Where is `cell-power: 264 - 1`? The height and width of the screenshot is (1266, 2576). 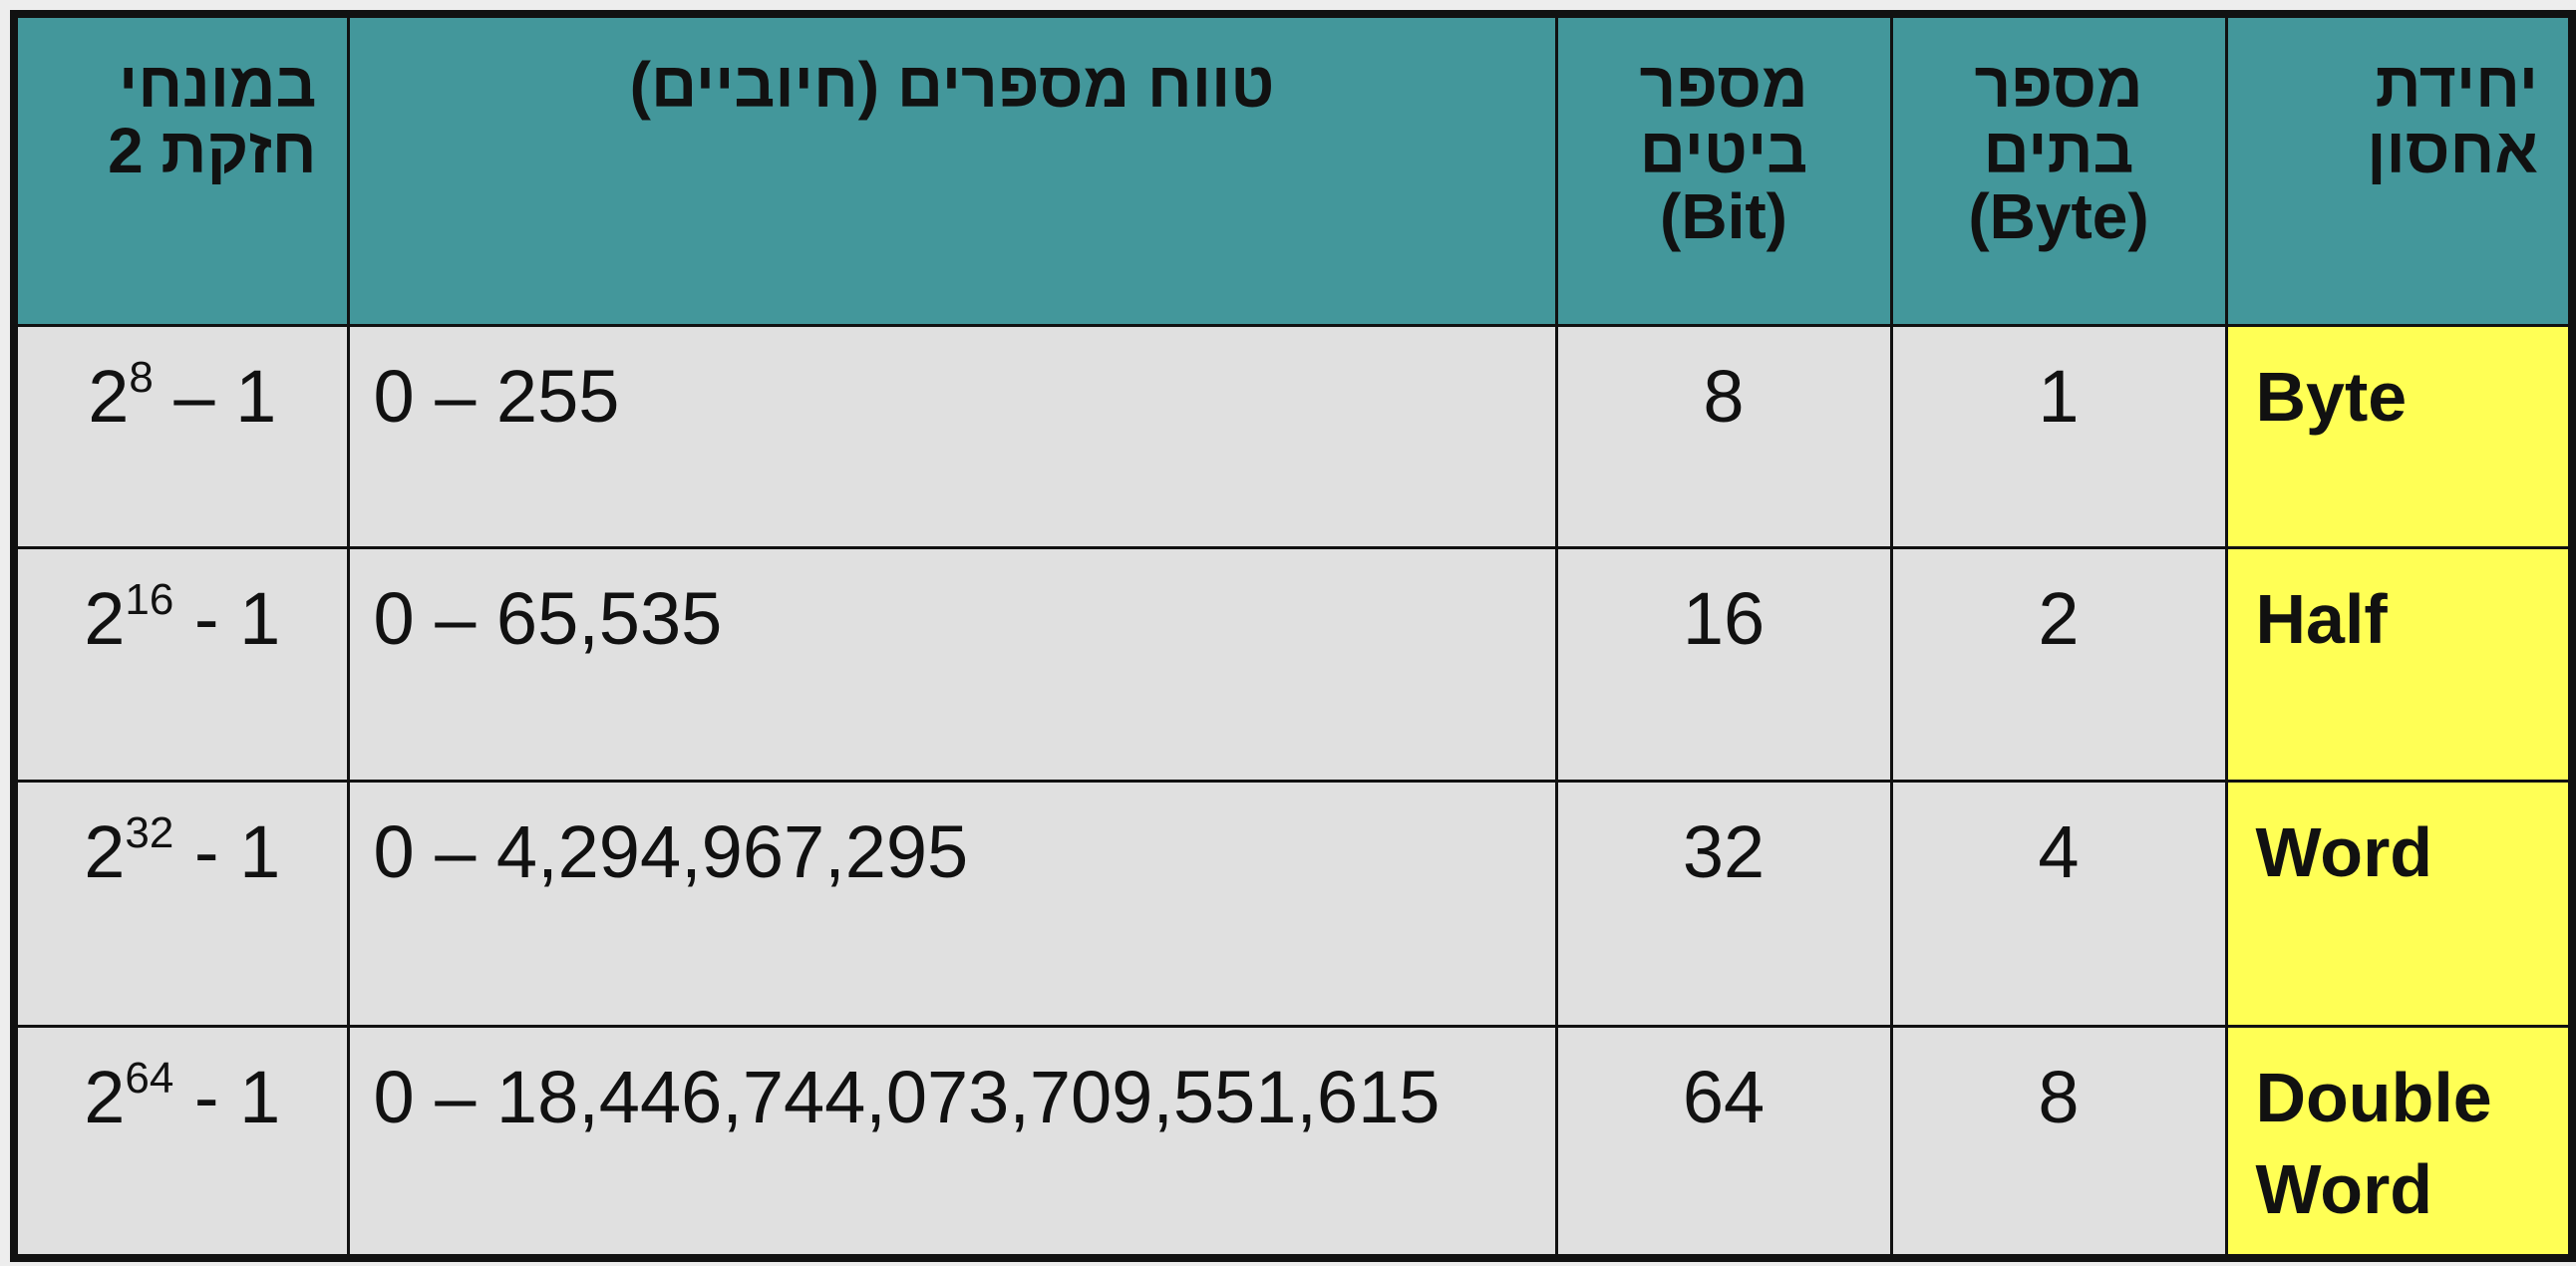 cell-power: 264 - 1 is located at coordinates (181, 1142).